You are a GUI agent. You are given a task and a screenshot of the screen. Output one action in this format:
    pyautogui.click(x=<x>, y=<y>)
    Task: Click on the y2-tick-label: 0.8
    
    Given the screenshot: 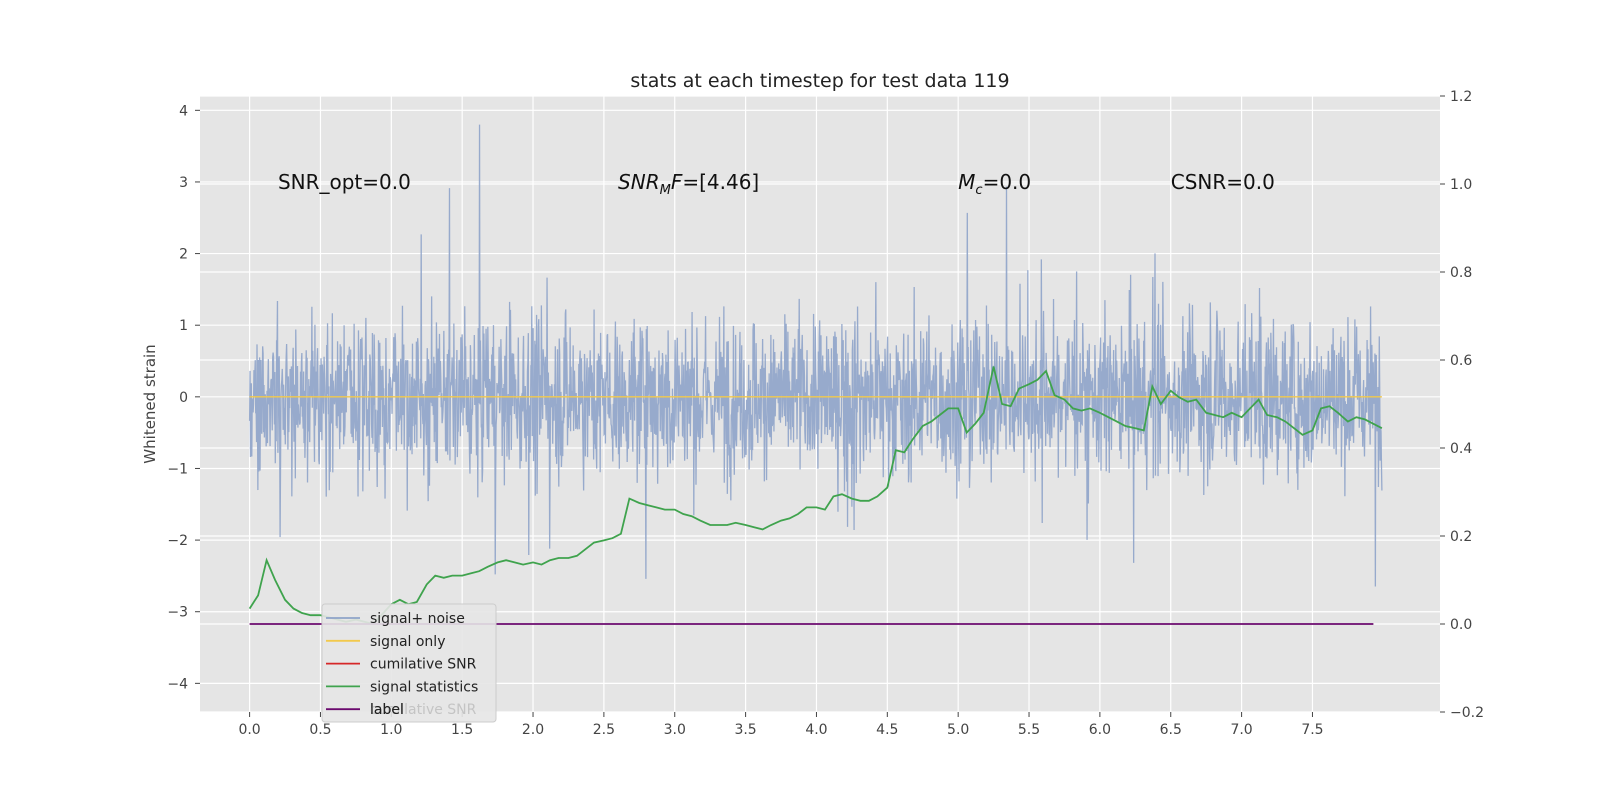 What is the action you would take?
    pyautogui.click(x=1461, y=273)
    